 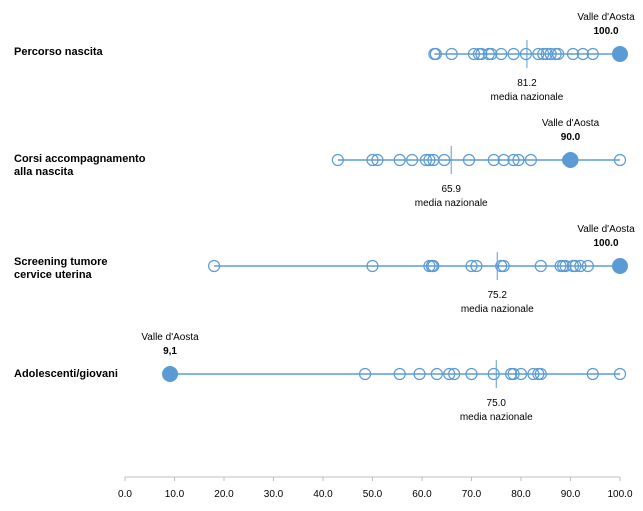 I want to click on row-label-corsi-line-2: alla nascita, so click(x=44, y=172).